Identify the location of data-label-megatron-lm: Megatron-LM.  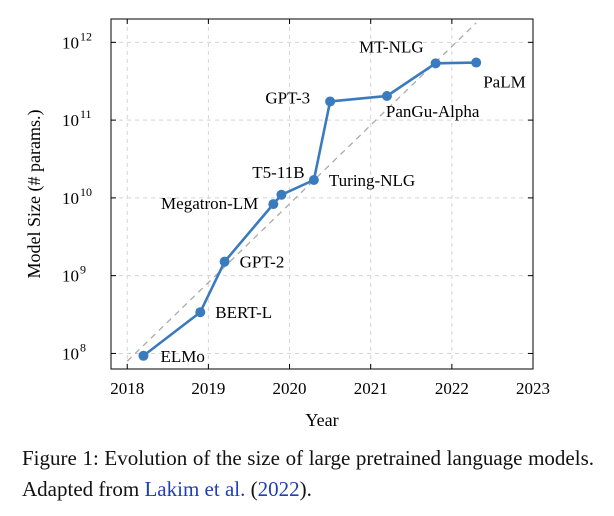
(209, 203).